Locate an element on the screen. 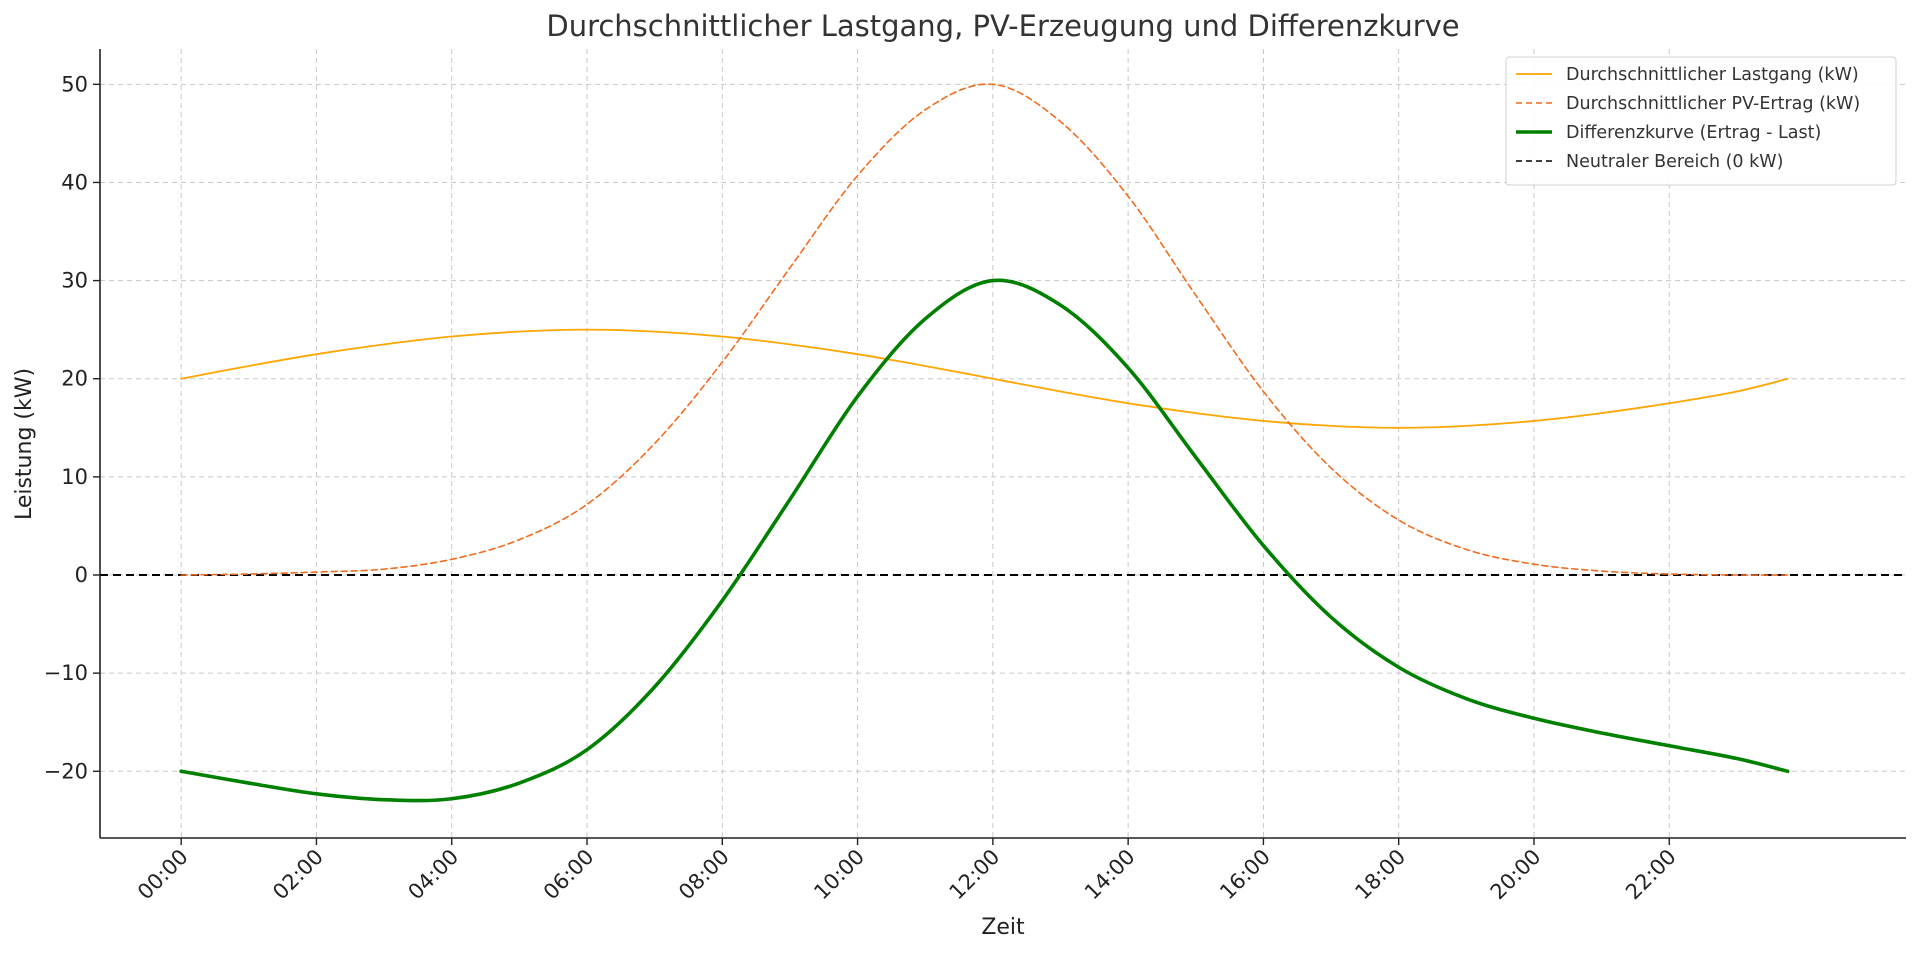 The width and height of the screenshot is (1920, 953). y-tick-label: 30 is located at coordinates (74, 281).